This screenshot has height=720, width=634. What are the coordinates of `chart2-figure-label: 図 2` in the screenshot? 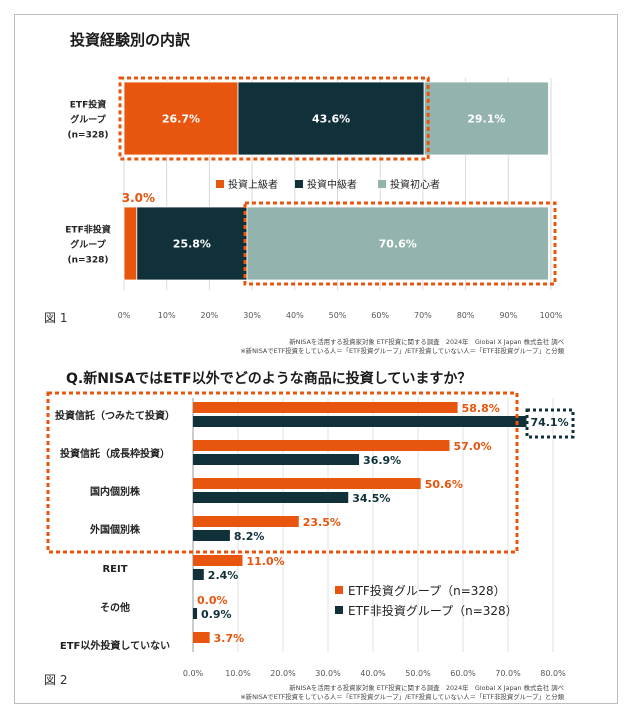 It's located at (55, 680).